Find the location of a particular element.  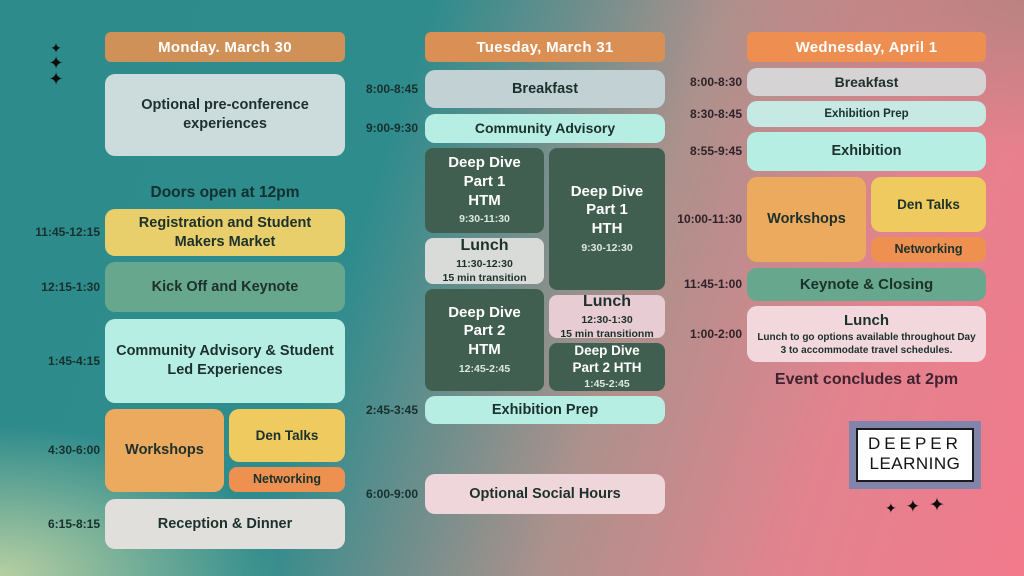

event-deep-dive-1-htm: Deep Dive Part 1 HTM 9:30-11:30 is located at coordinates (484, 190).